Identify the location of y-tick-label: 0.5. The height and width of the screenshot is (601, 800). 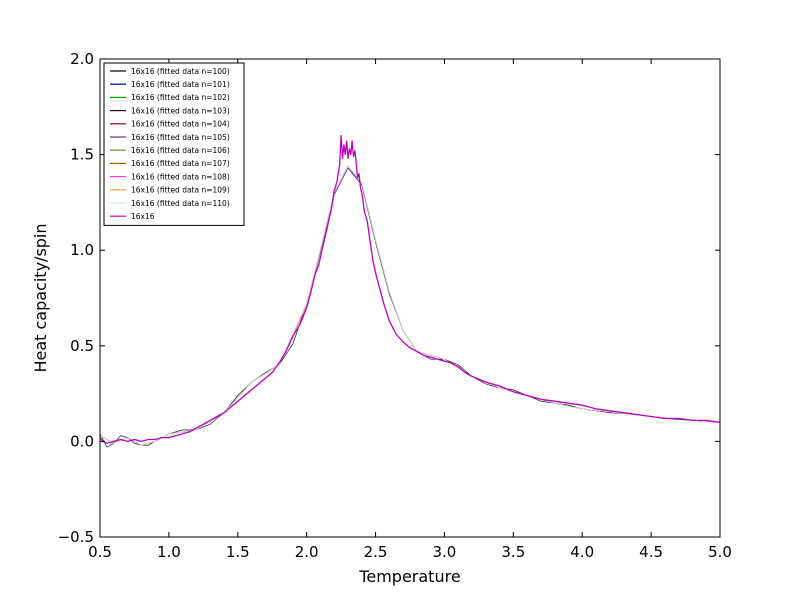
(82, 346).